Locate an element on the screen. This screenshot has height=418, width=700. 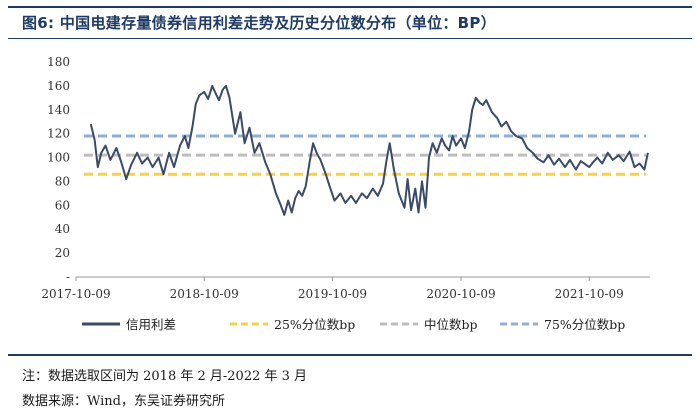
bottom-rule is located at coordinates (350, 355).